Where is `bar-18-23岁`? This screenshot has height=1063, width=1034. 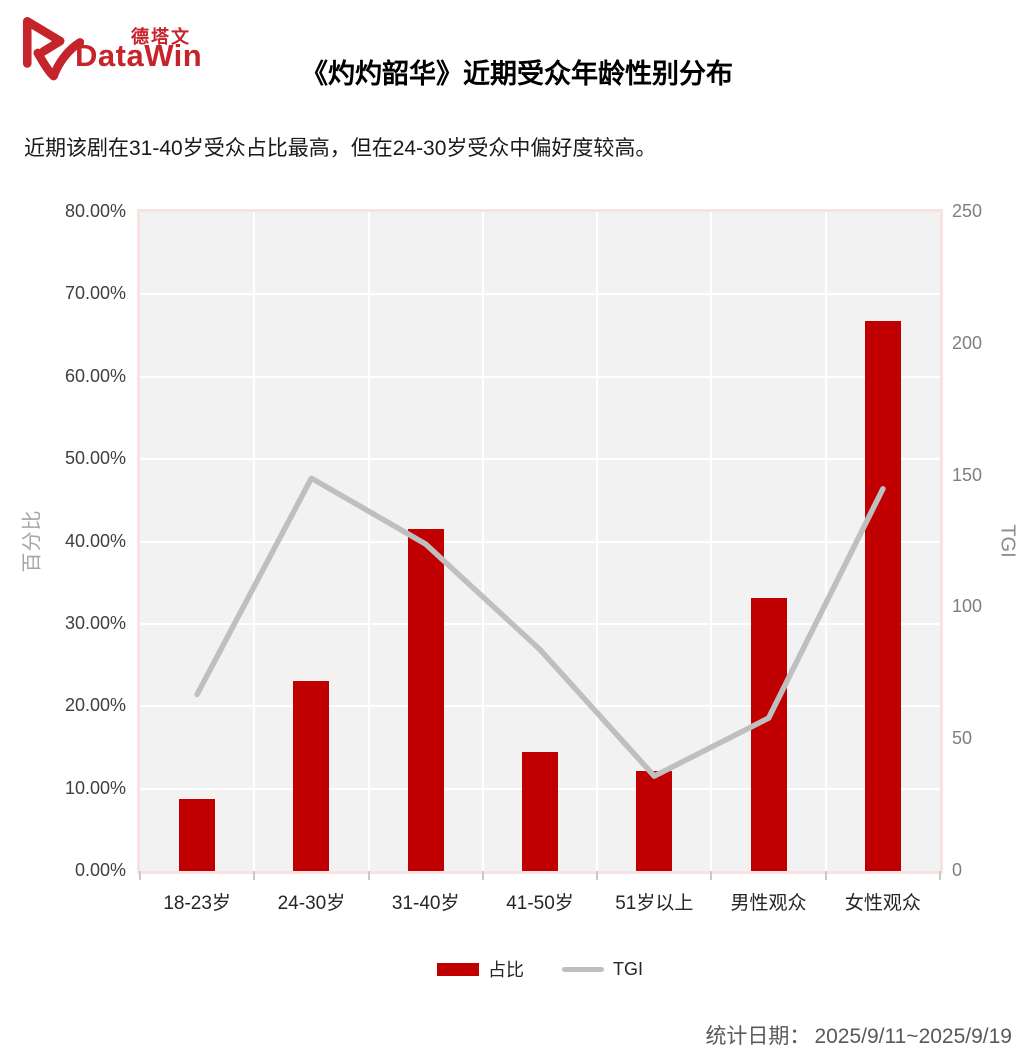
bar-18-23岁 is located at coordinates (197, 834).